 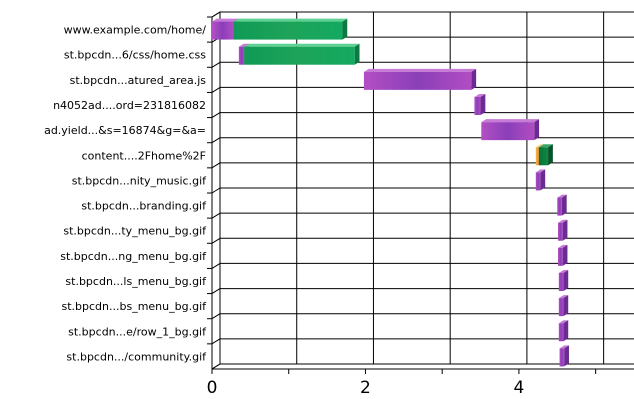 I want to click on x-tick-label: 2, so click(x=365, y=388).